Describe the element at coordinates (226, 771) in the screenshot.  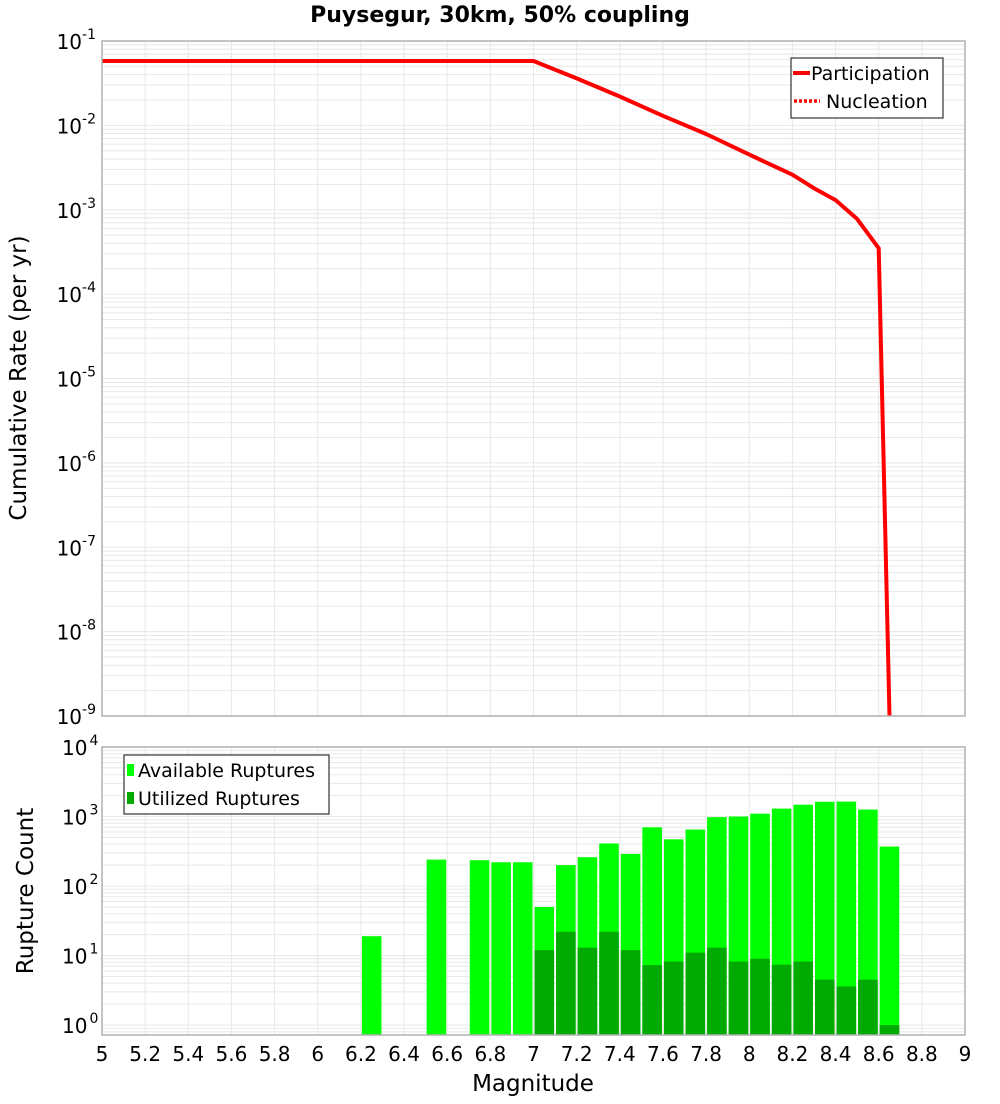
I see `available-legend-label: Available Ruptures` at that location.